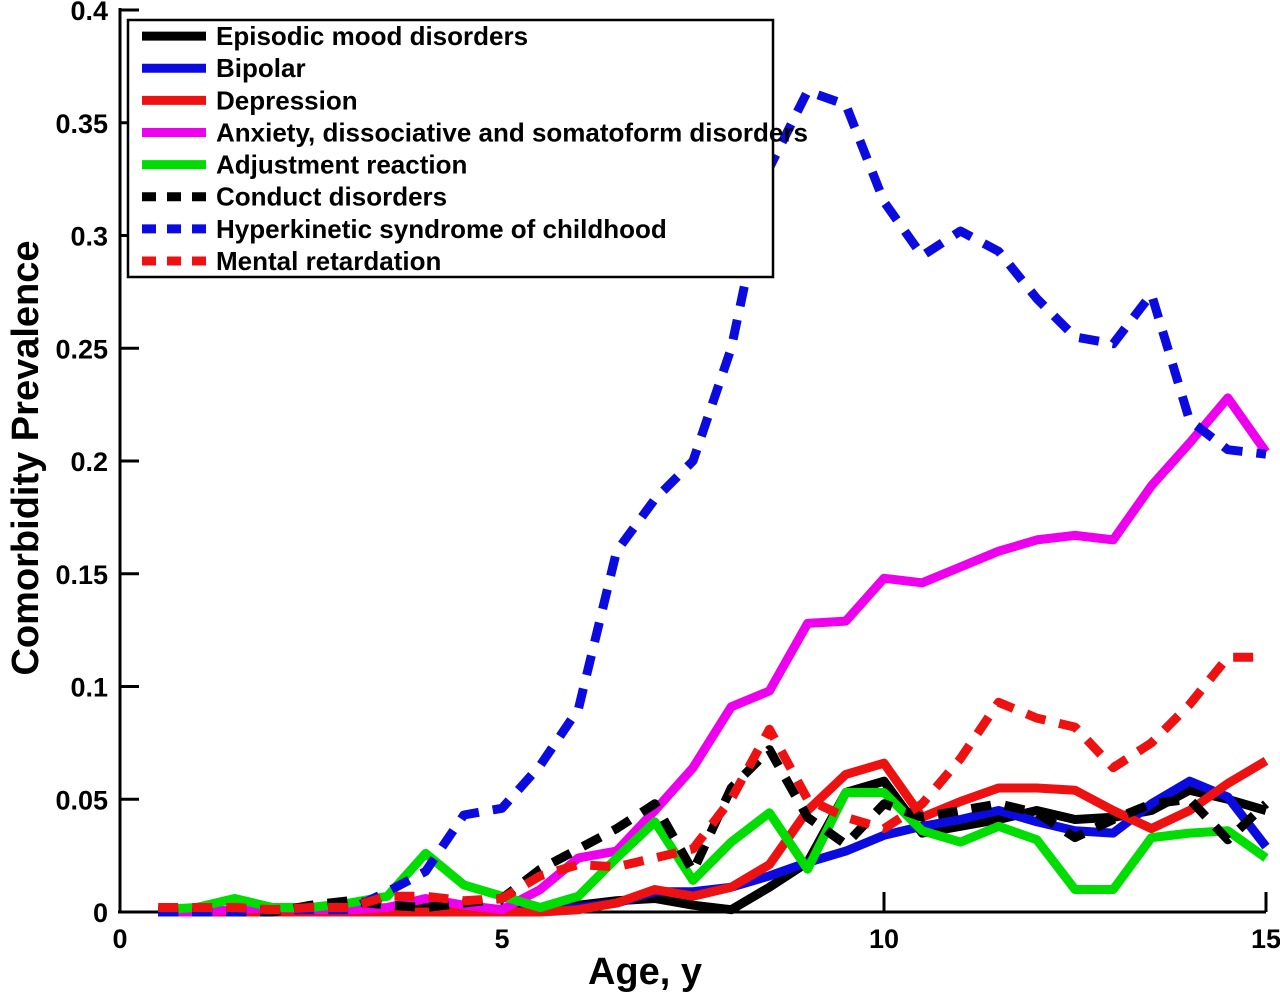  I want to click on legend-label: Conduct disorders, so click(331, 197).